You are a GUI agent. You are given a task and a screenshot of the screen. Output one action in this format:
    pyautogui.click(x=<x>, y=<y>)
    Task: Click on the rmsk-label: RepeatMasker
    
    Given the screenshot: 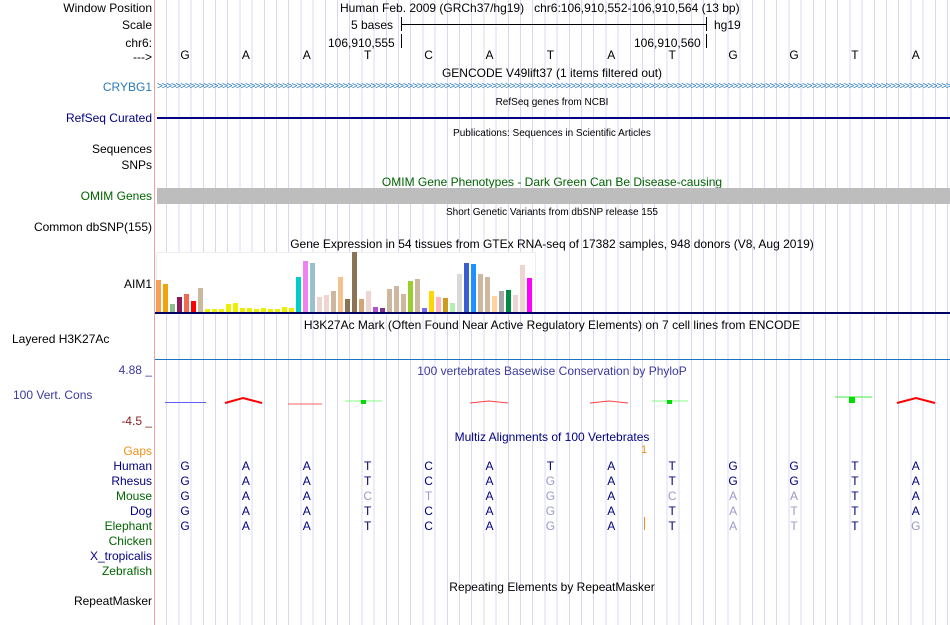 What is the action you would take?
    pyautogui.click(x=112, y=601)
    